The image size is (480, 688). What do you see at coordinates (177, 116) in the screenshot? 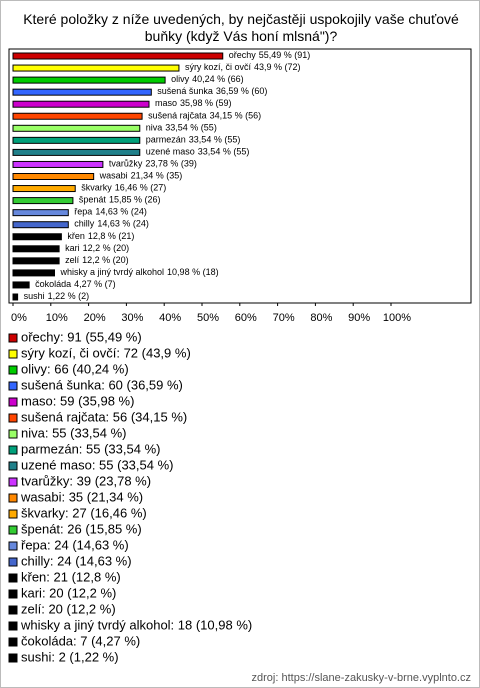
I see `category-label: sušená rajčata` at bounding box center [177, 116].